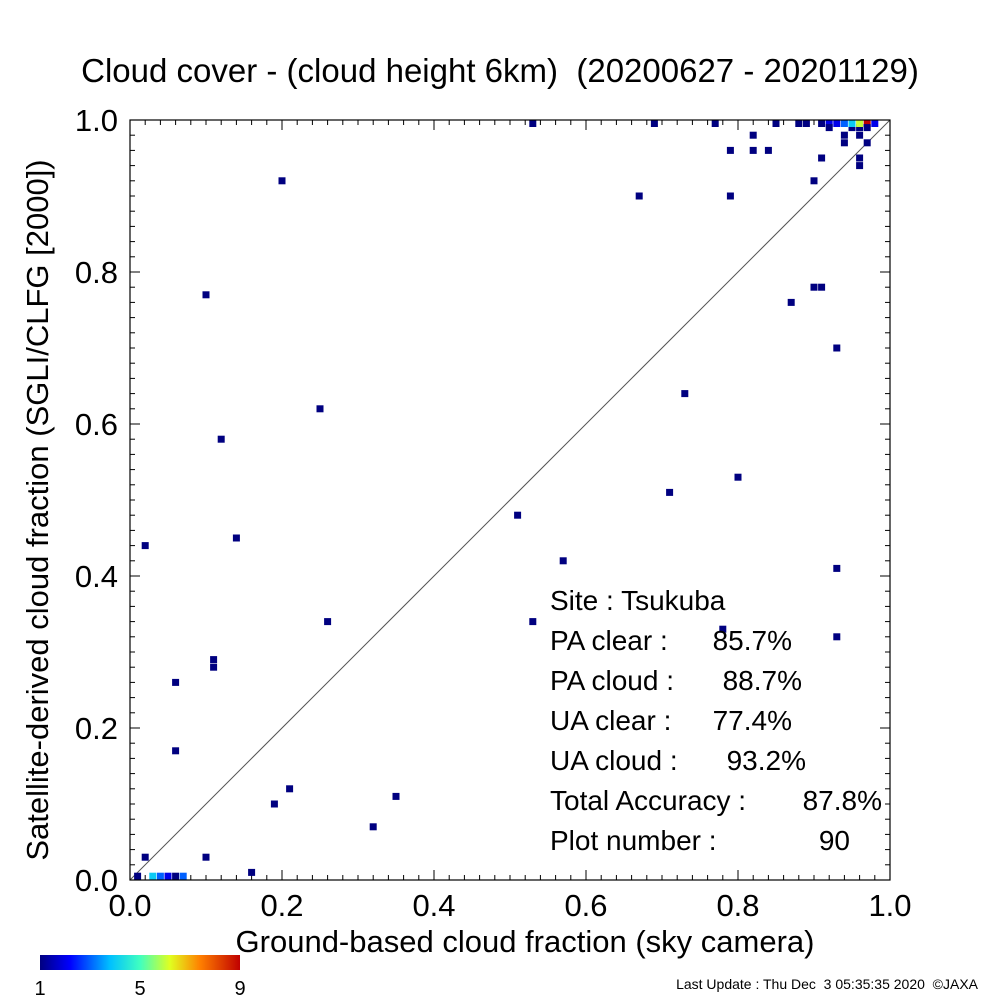 Image resolution: width=1000 pixels, height=1000 pixels. Describe the element at coordinates (139, 989) in the screenshot. I see `colorbar-tick-label: 5` at that location.